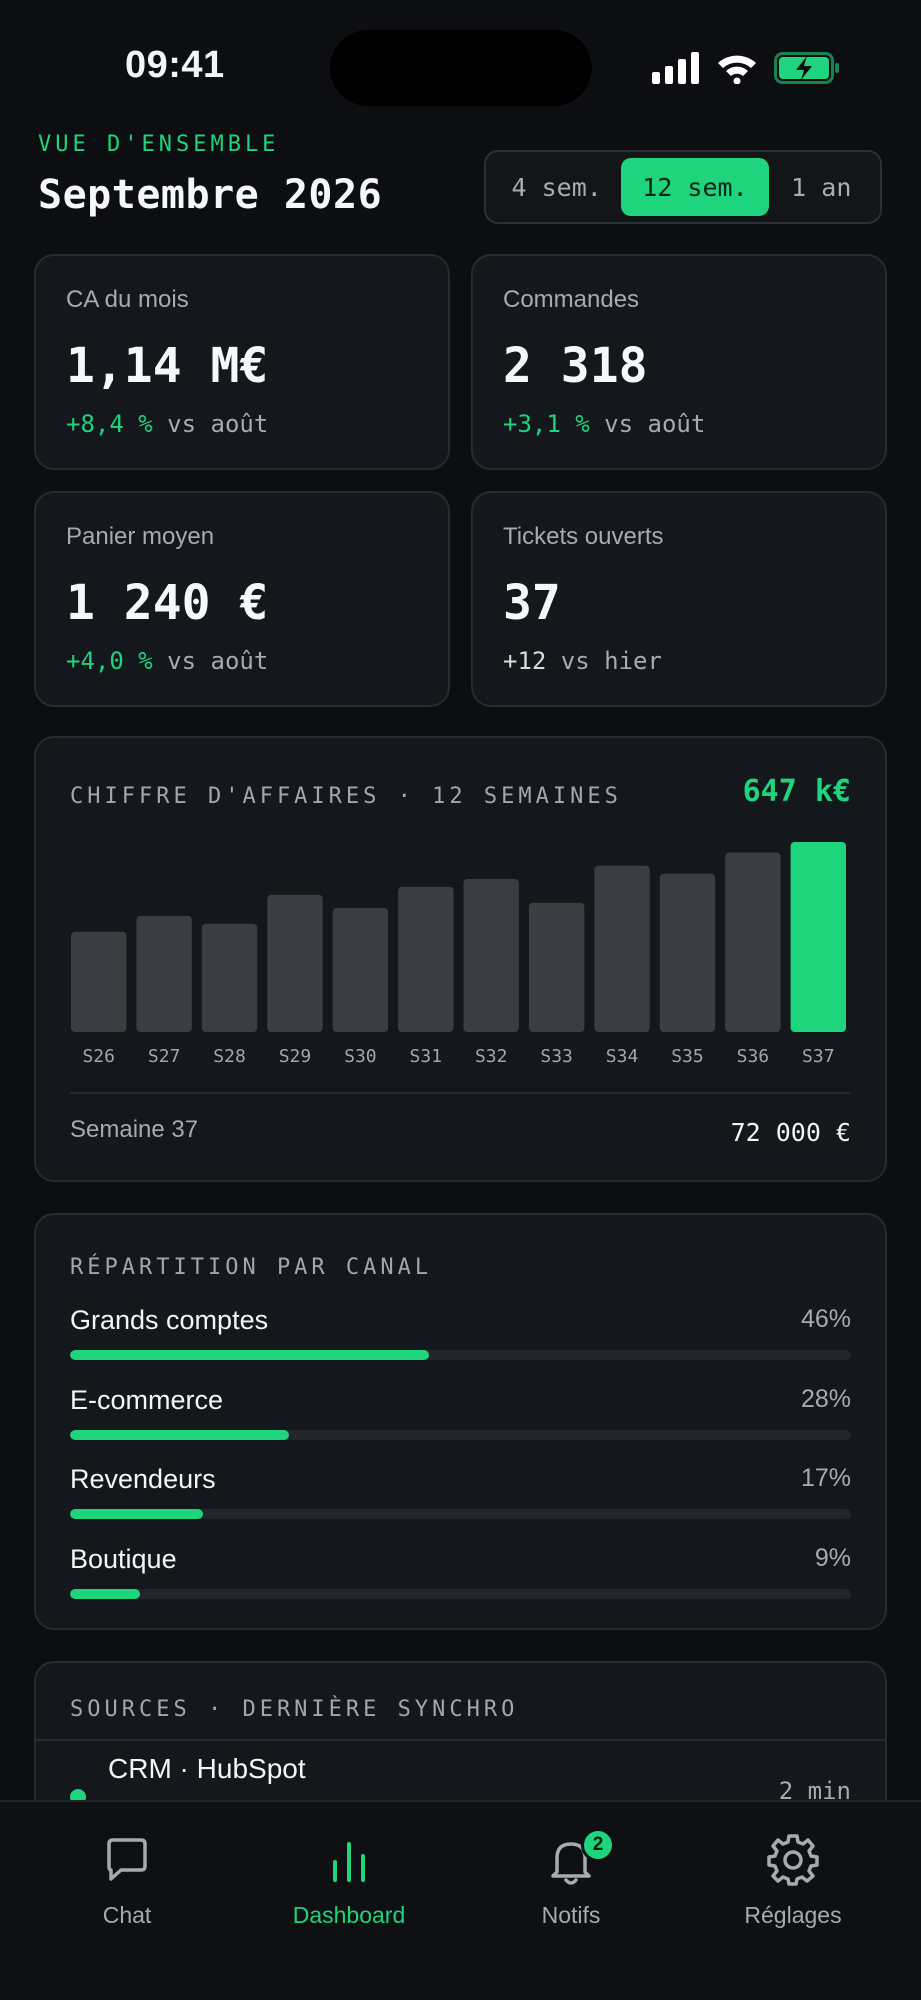 This screenshot has height=2000, width=921. Describe the element at coordinates (796, 791) in the screenshot. I see `chart-total: 647 k€` at that location.